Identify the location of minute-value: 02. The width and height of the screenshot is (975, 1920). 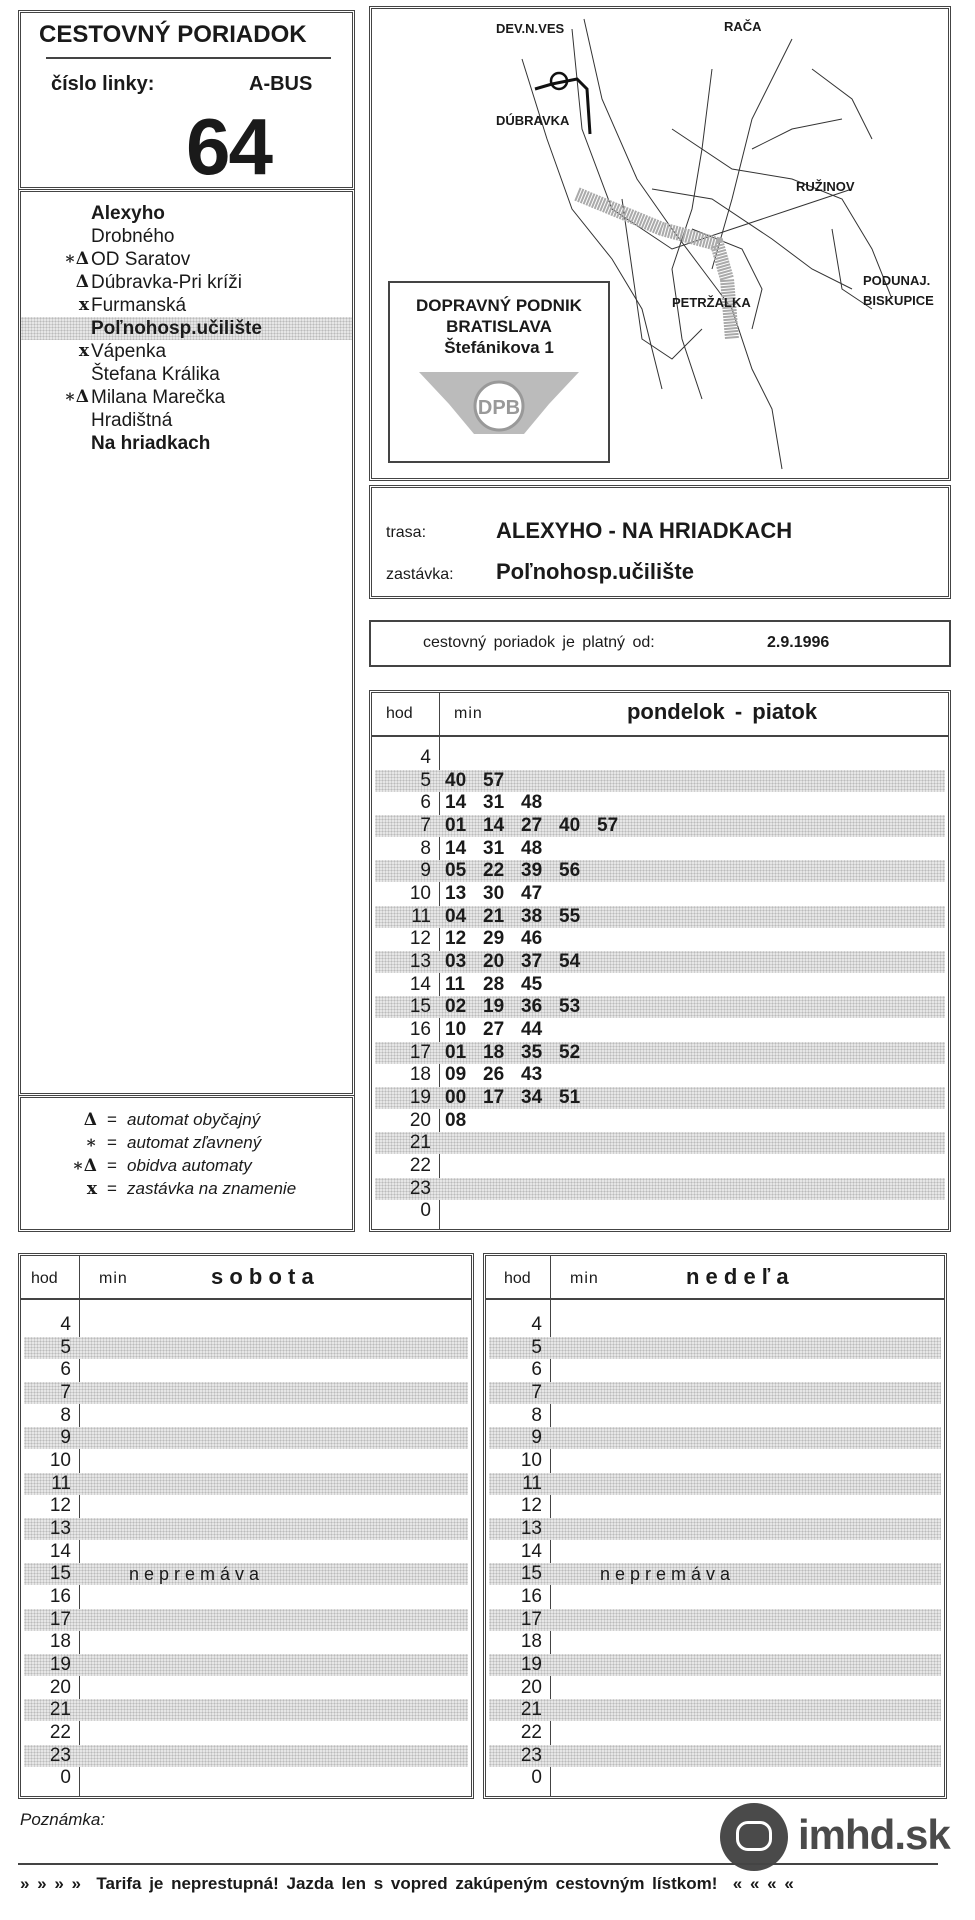
(456, 1007).